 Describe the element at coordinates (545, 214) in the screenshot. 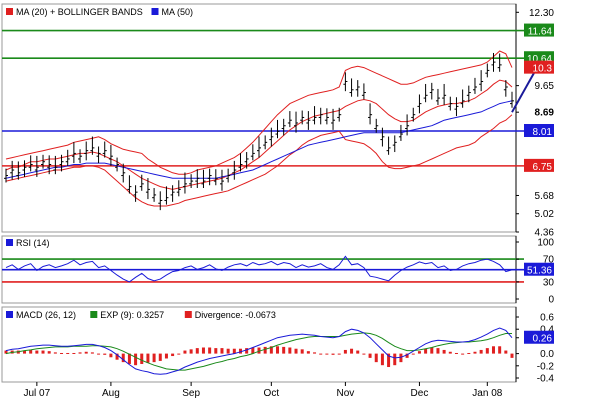

I see `y-tick-label: 5.02` at that location.